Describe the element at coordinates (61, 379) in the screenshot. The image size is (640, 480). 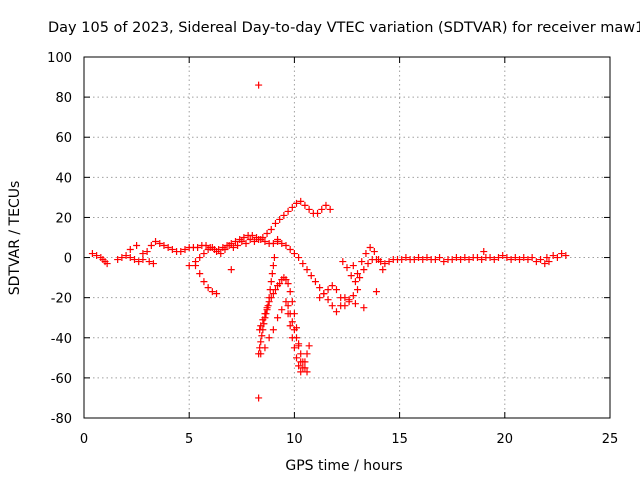
I see `y-tick-label: -60` at that location.